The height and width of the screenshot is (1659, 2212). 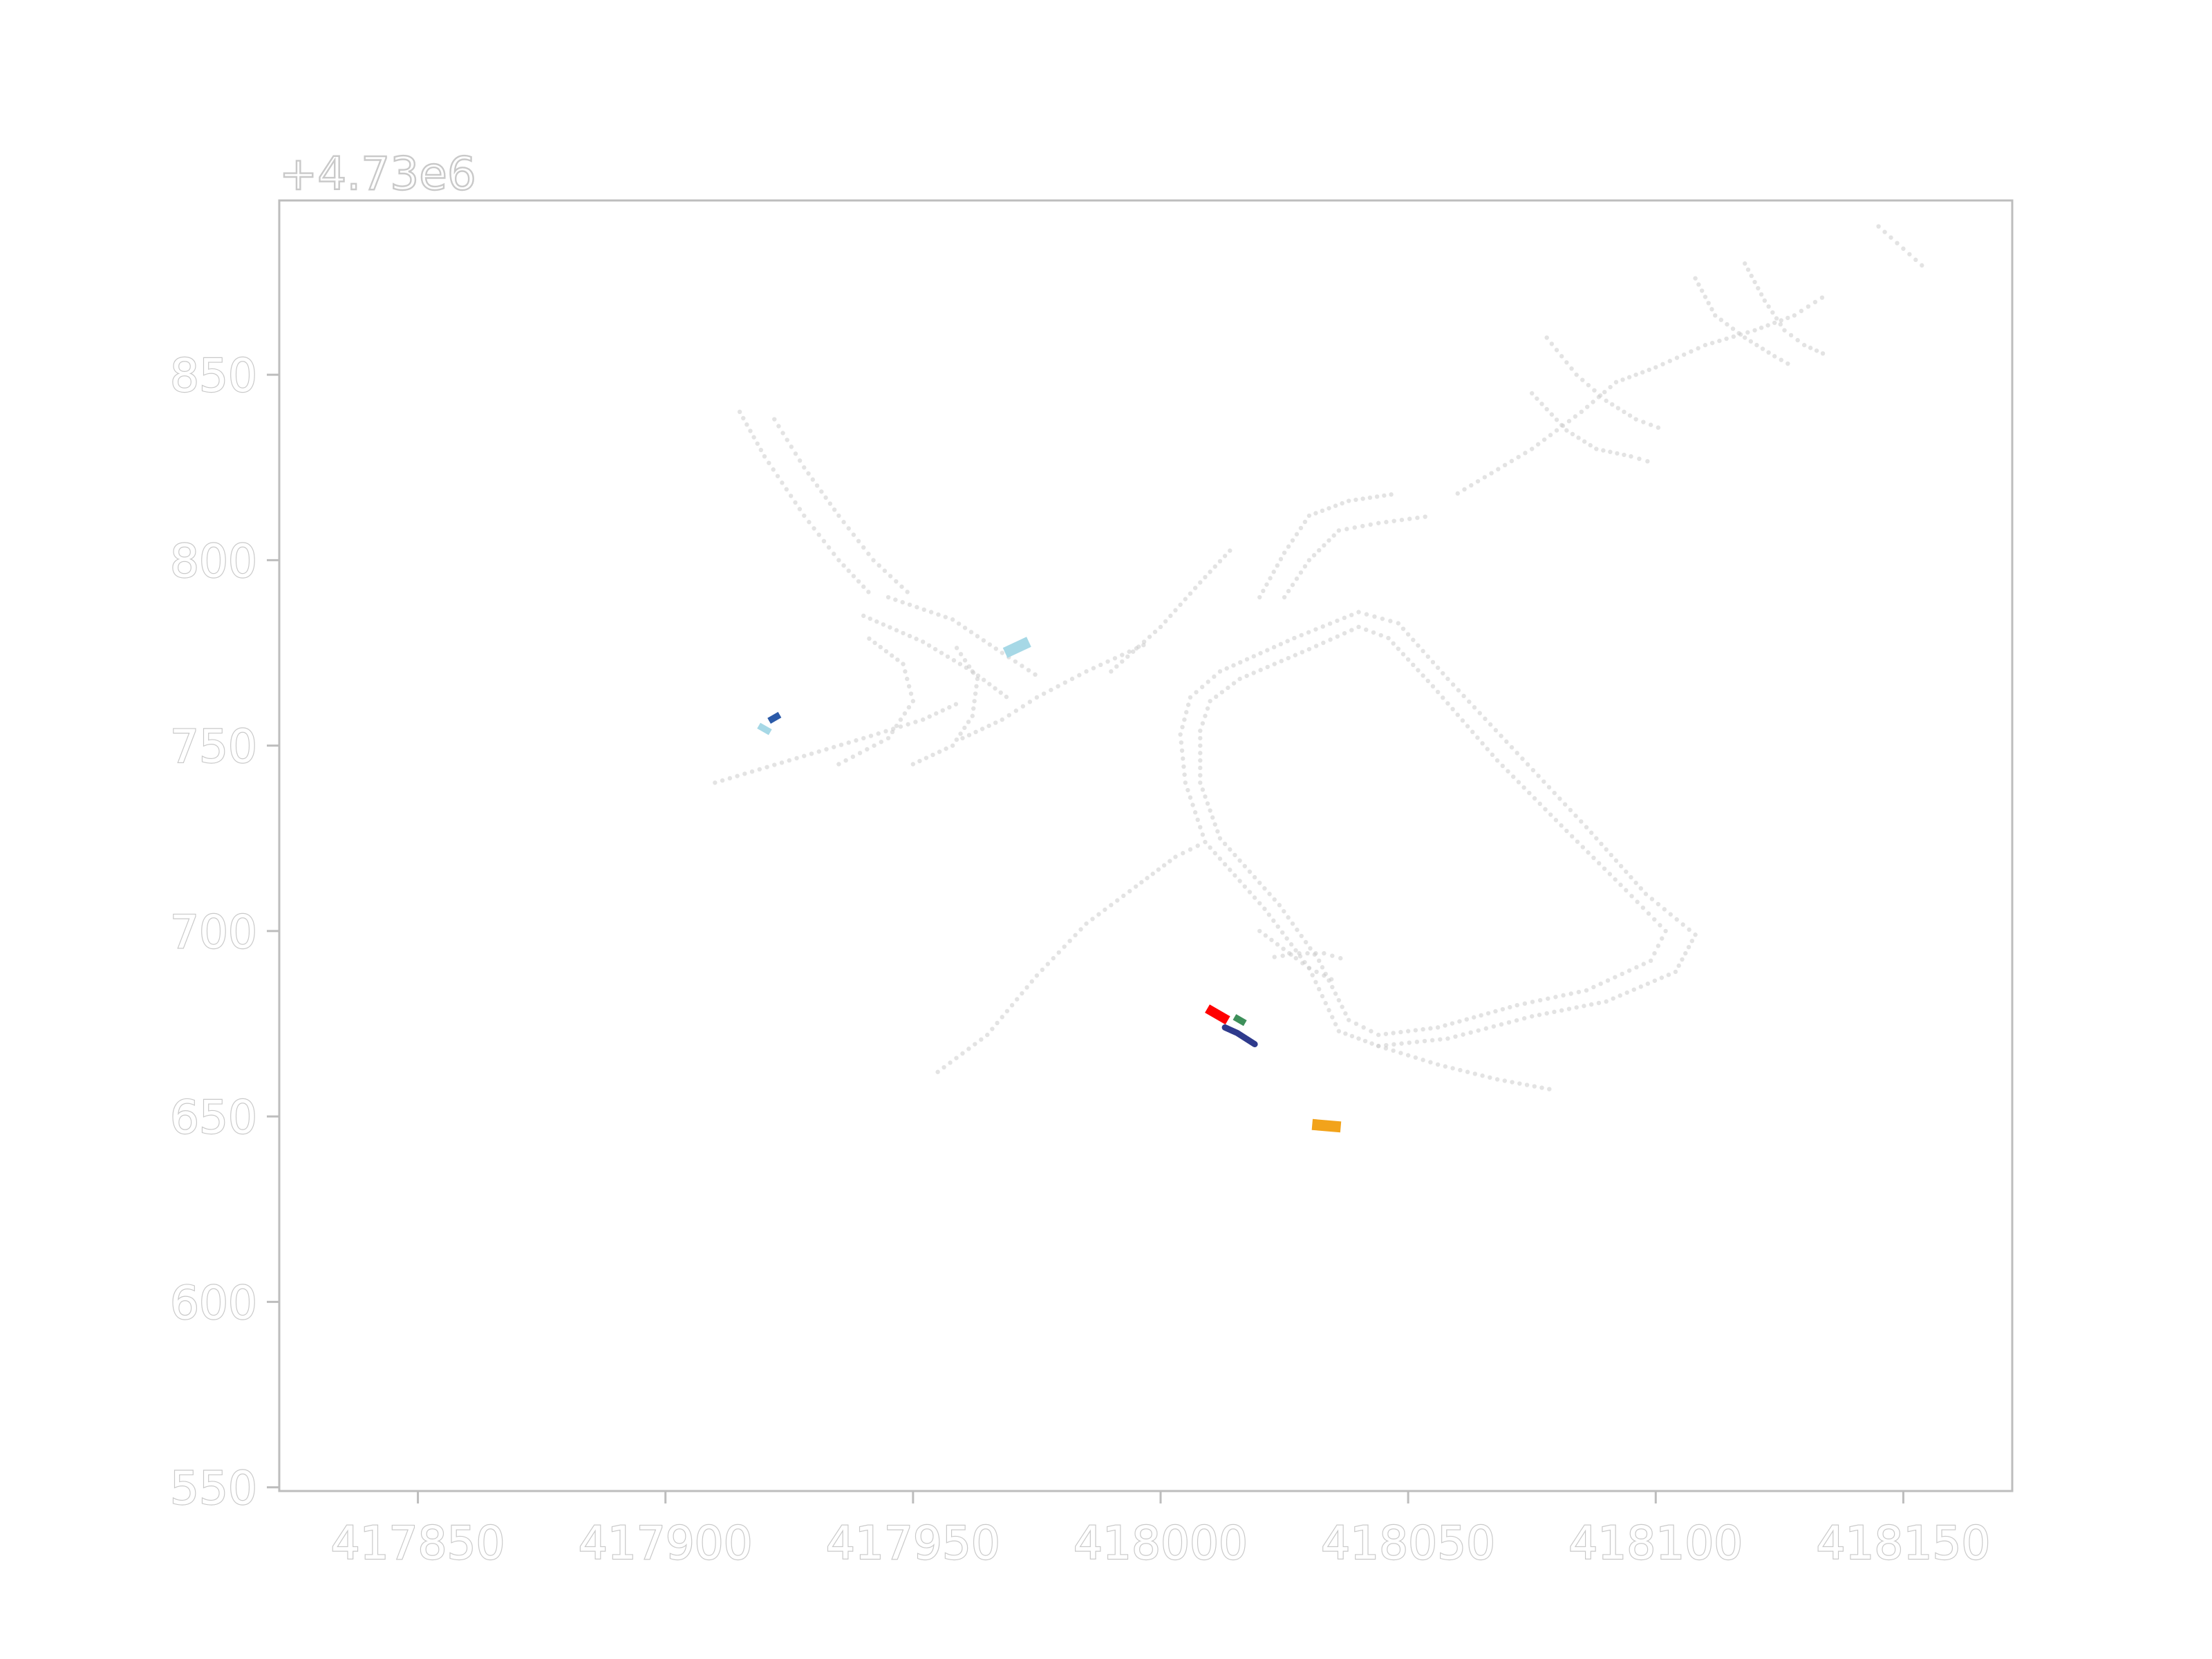 I want to click on y-tick-label: 650, so click(x=214, y=1117).